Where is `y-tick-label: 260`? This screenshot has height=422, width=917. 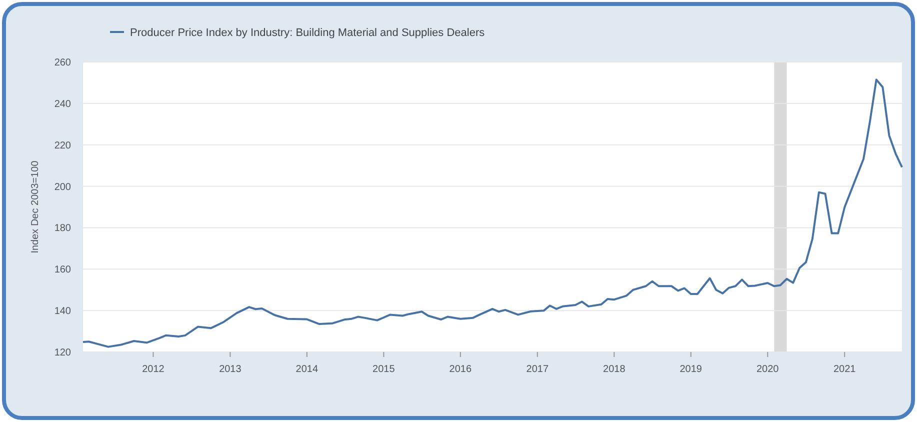 y-tick-label: 260 is located at coordinates (63, 63).